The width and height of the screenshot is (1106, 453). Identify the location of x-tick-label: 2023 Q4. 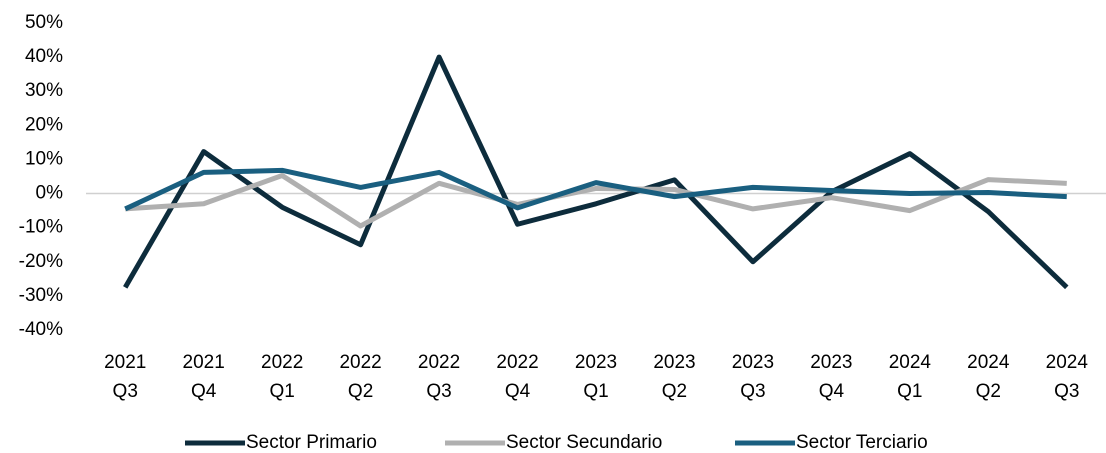
(831, 377).